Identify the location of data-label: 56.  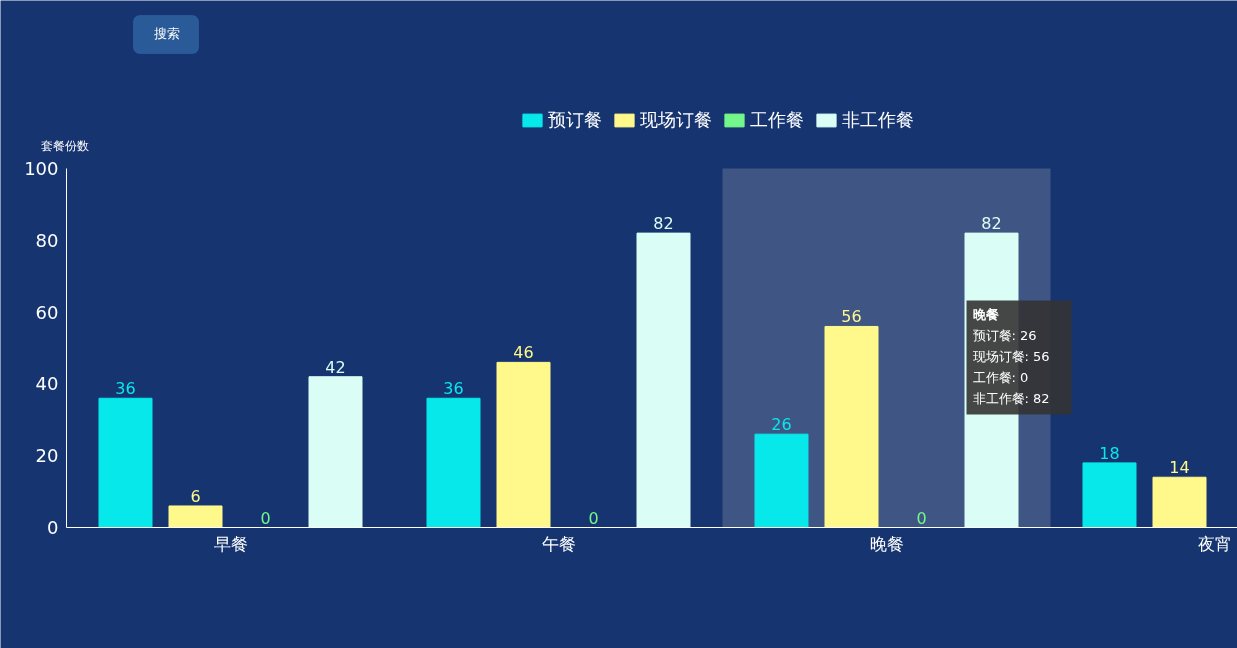
(851, 317).